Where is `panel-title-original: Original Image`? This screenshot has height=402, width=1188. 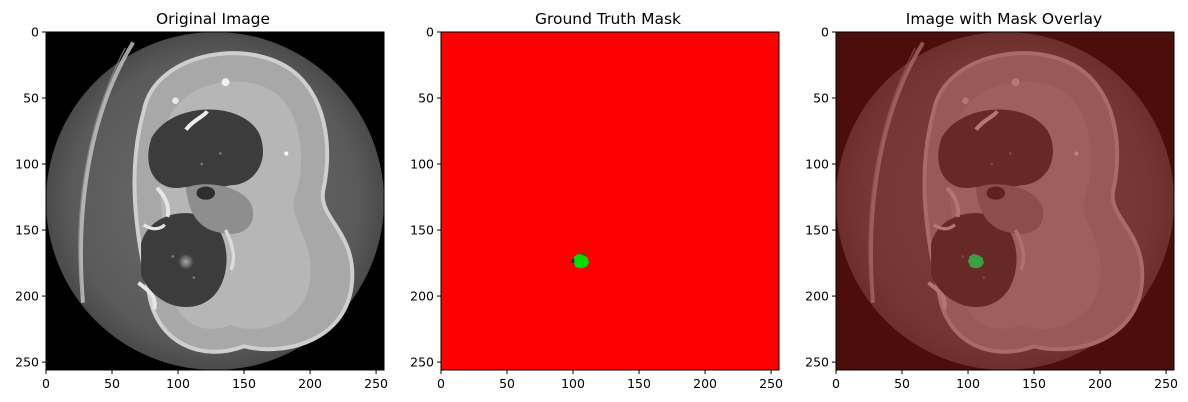
panel-title-original: Original Image is located at coordinates (213, 19).